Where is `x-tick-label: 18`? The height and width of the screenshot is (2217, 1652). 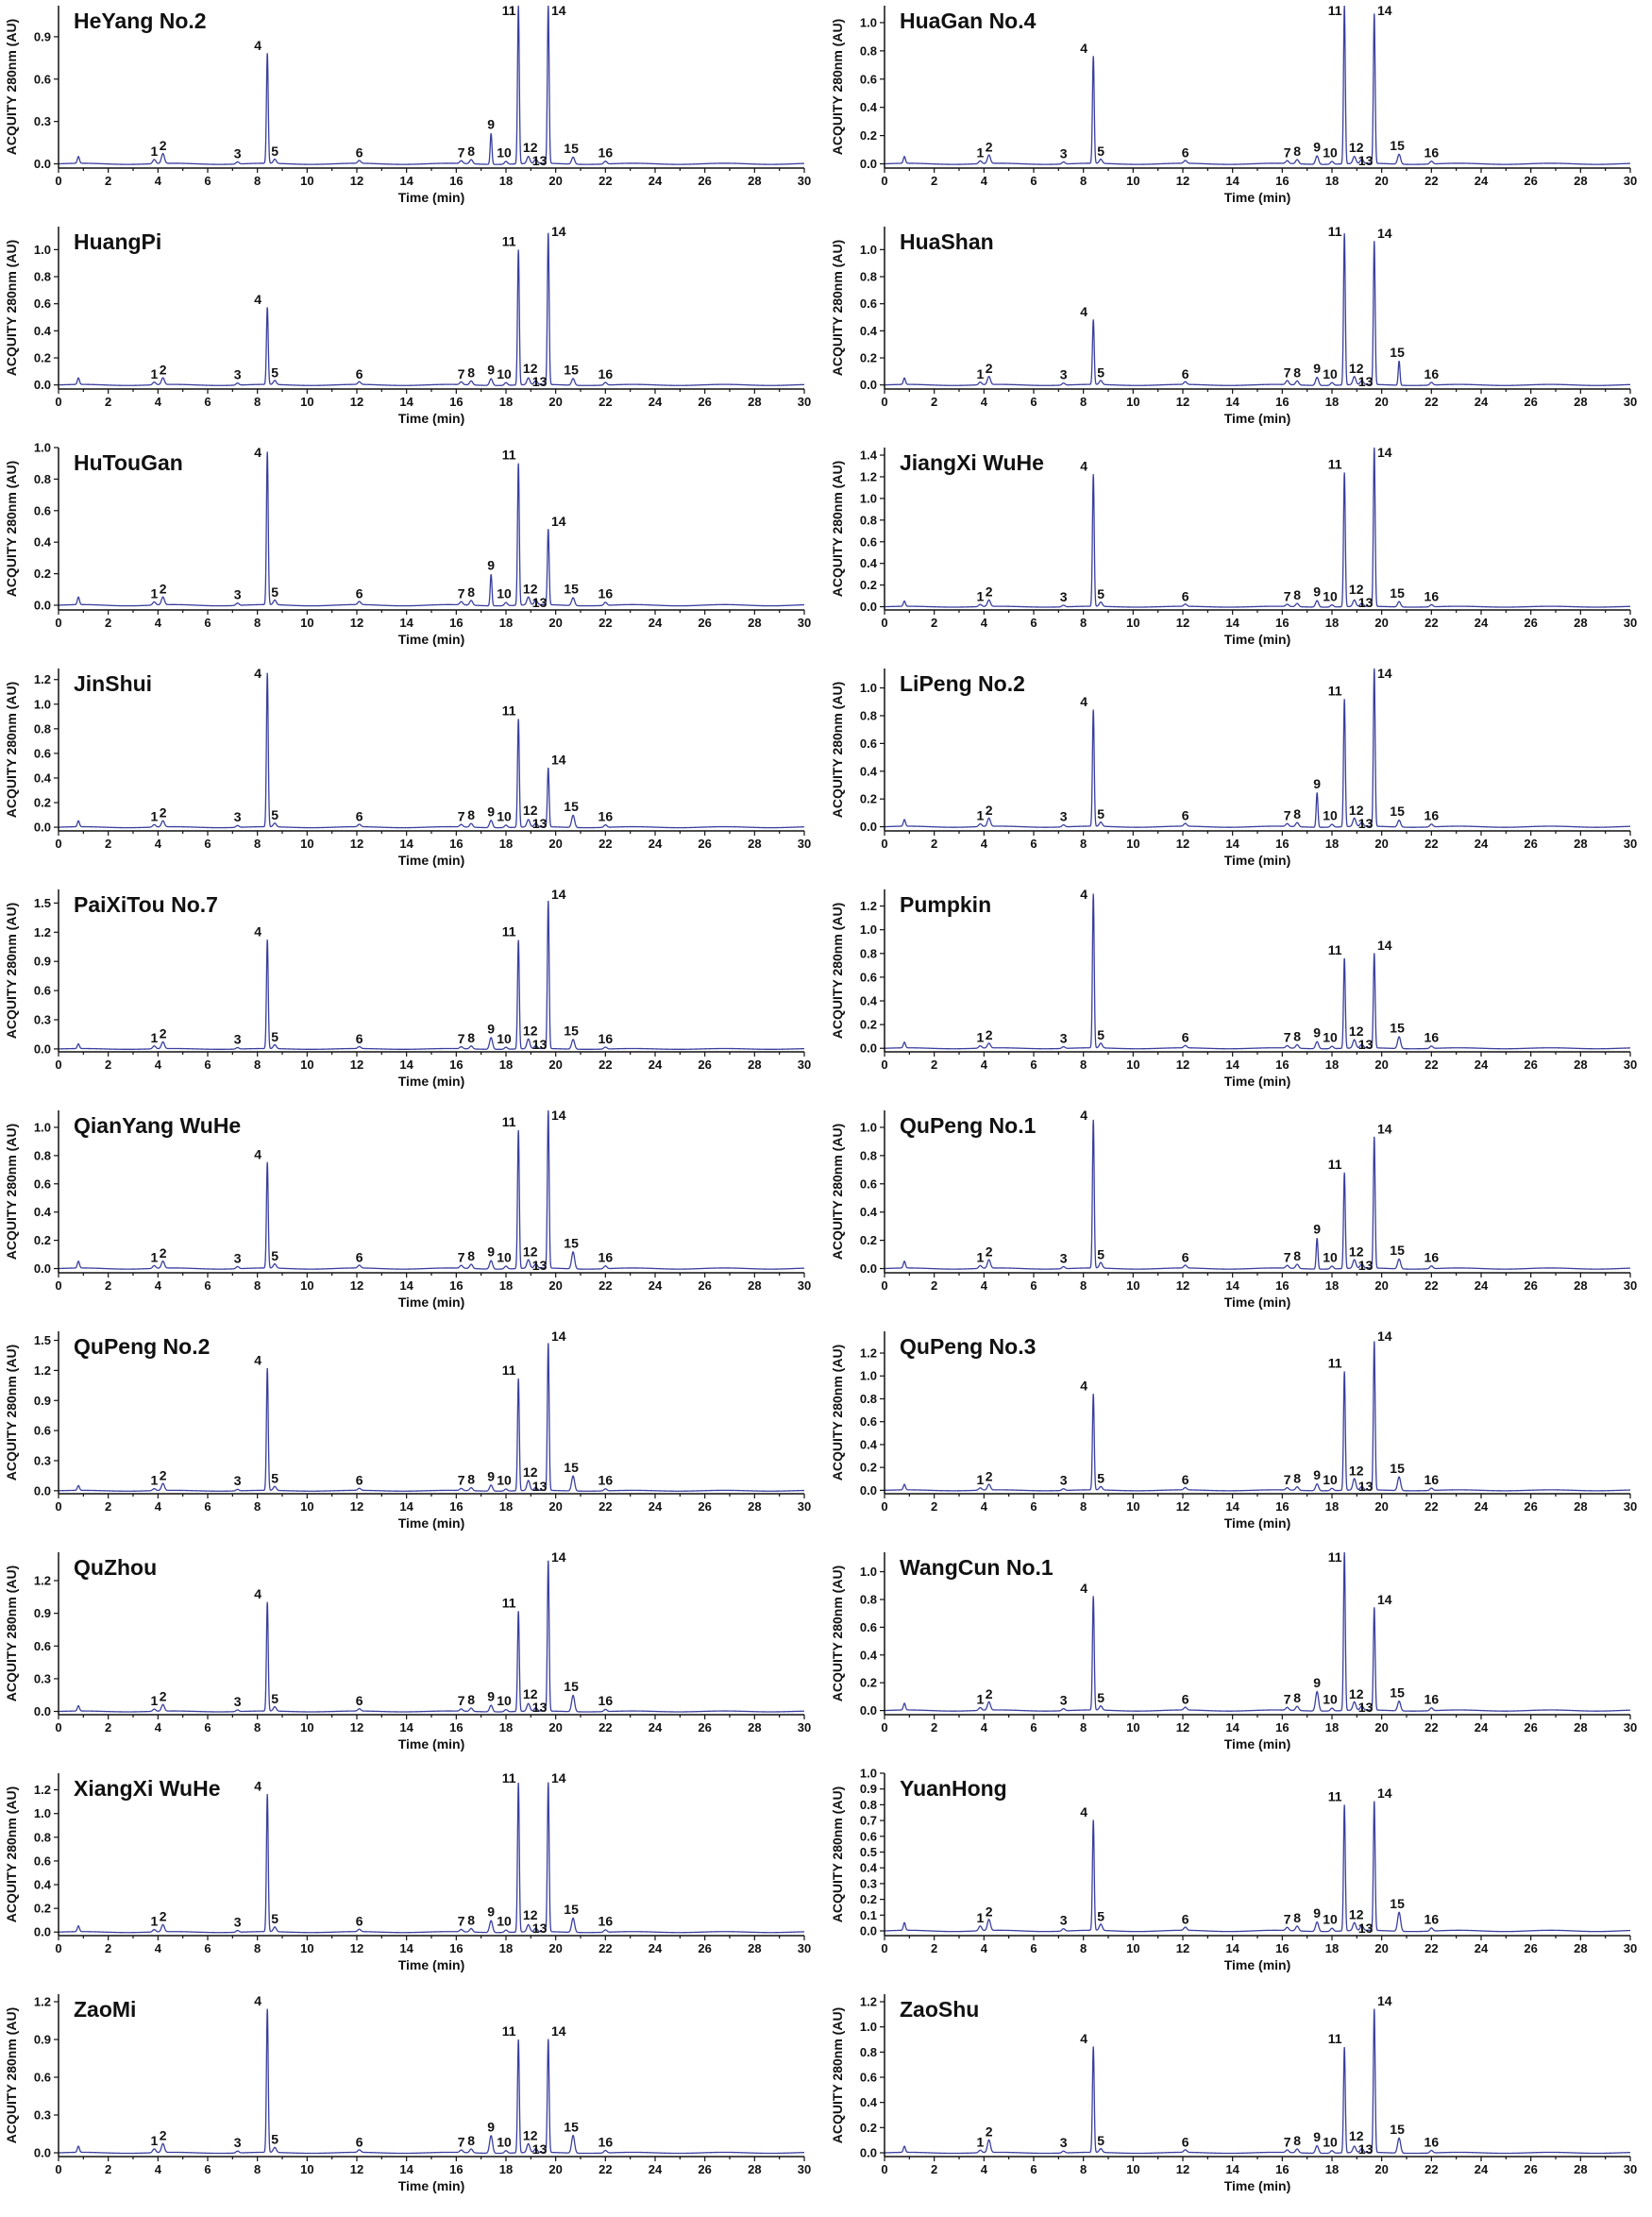
x-tick-label: 18 is located at coordinates (1332, 1506).